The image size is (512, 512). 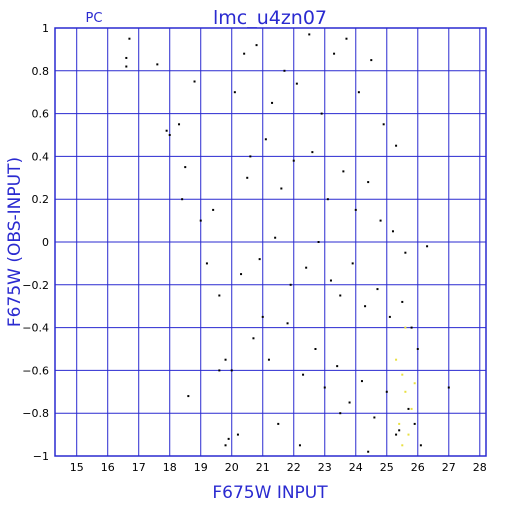 I want to click on y-tick-label-0: −1, so click(x=41, y=456).